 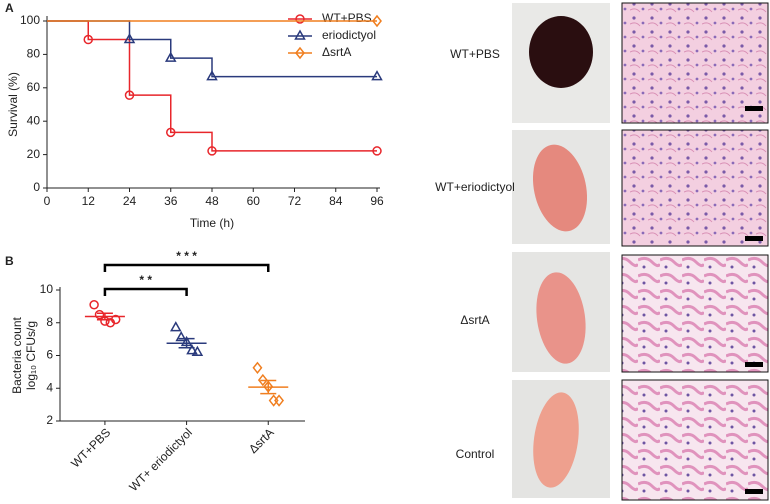 What do you see at coordinates (377, 201) in the screenshot?
I see `x-tick-label: 96` at bounding box center [377, 201].